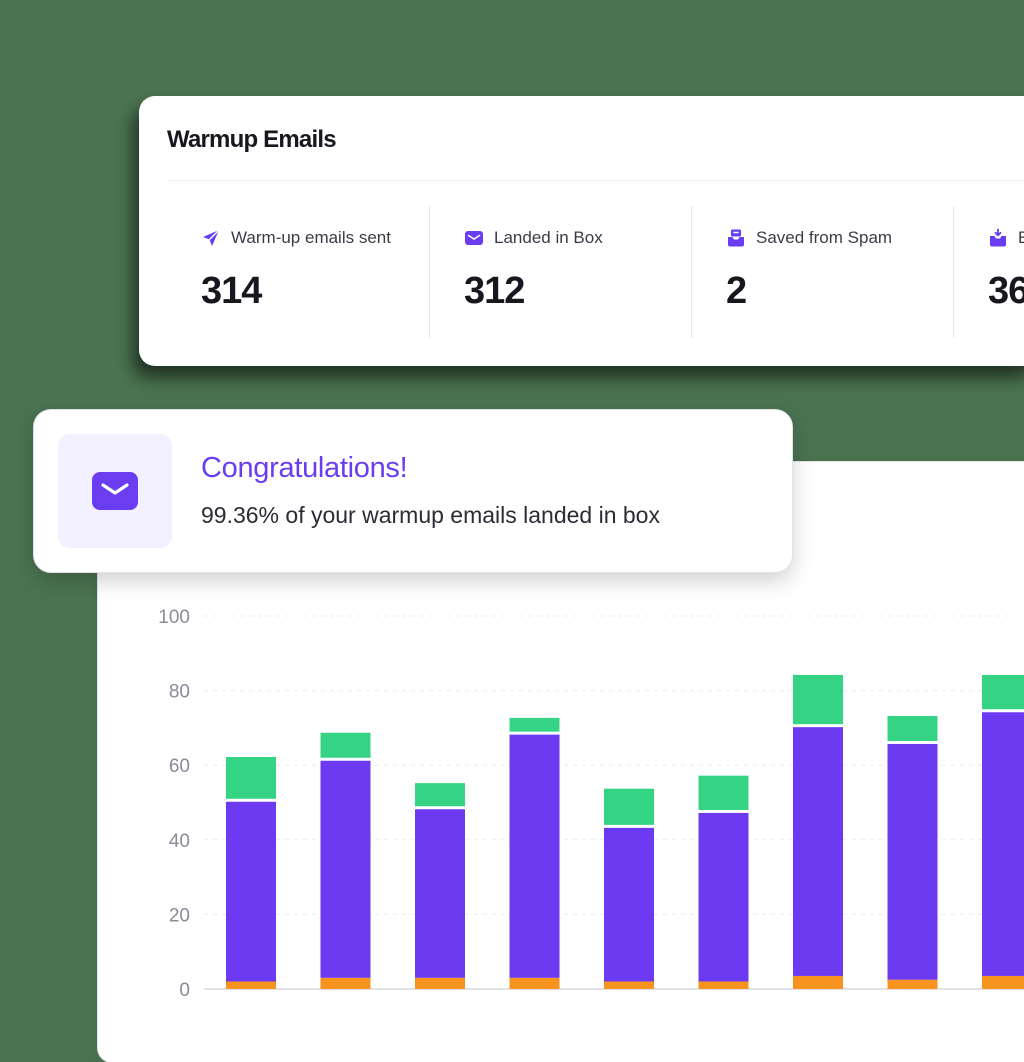 Image resolution: width=1024 pixels, height=1062 pixels. Describe the element at coordinates (595, 180) in the screenshot. I see `warmup-card-divider` at that location.